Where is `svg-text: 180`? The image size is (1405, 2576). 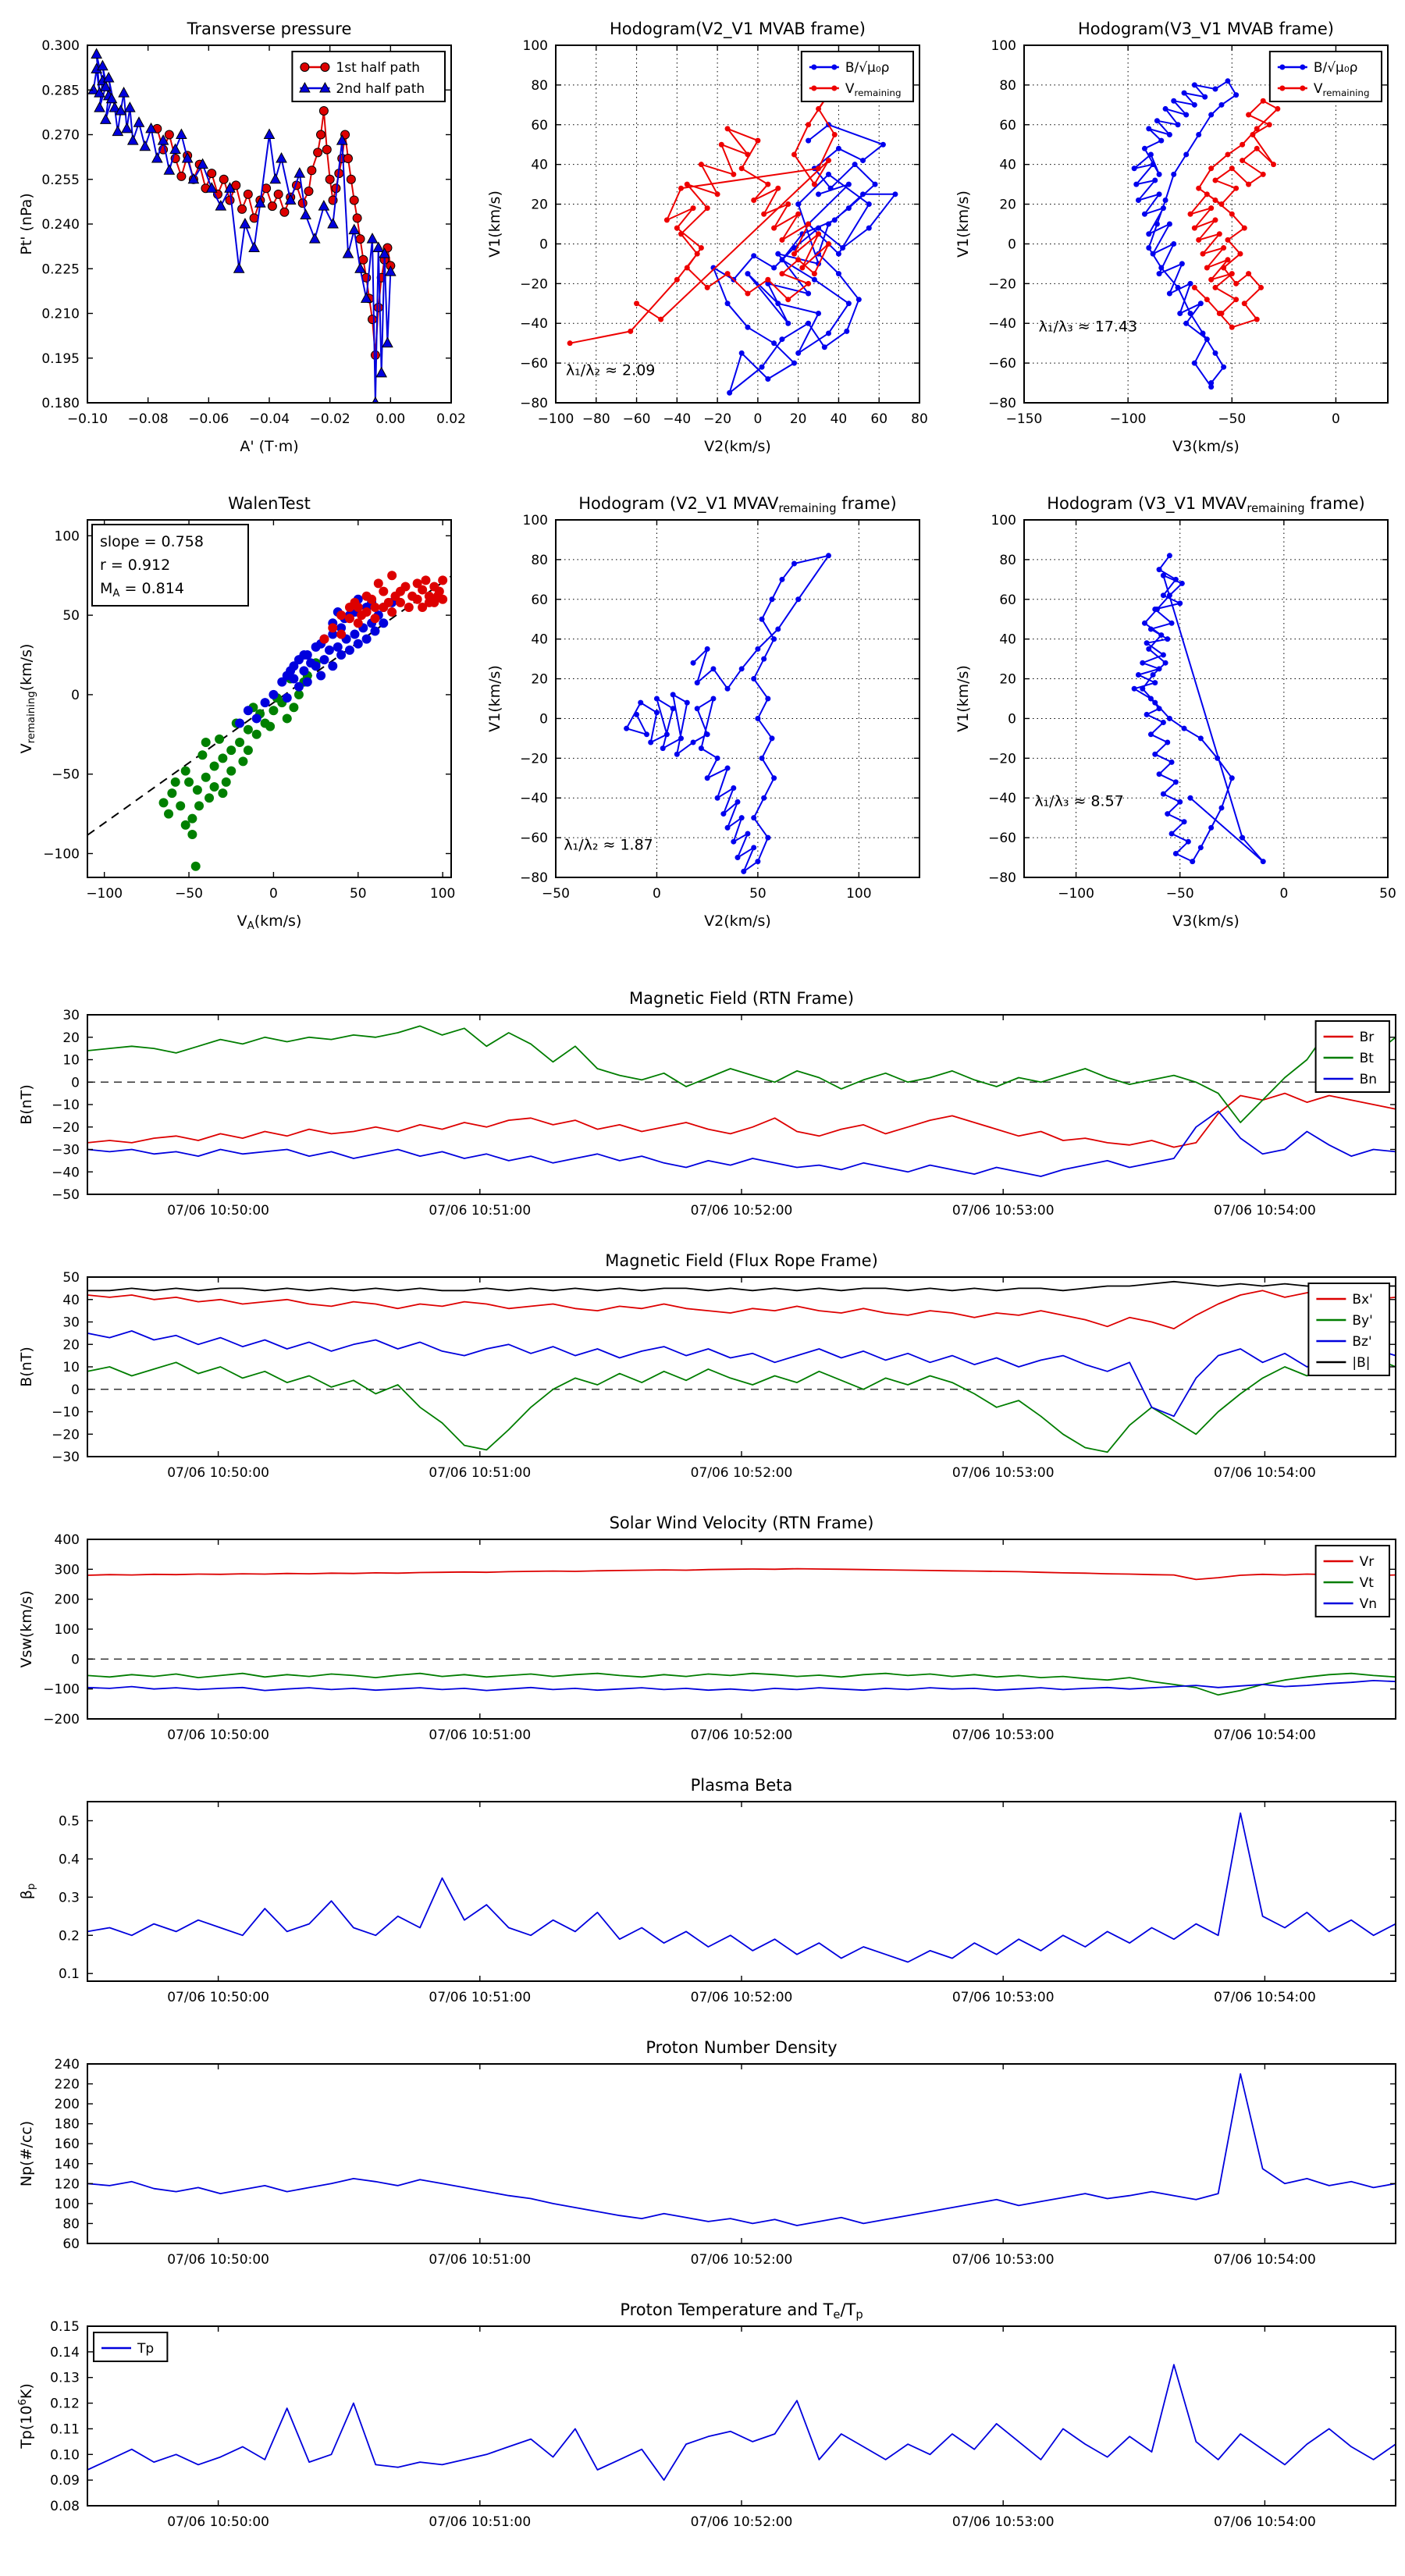
svg-text: 180 is located at coordinates (68, 2125).